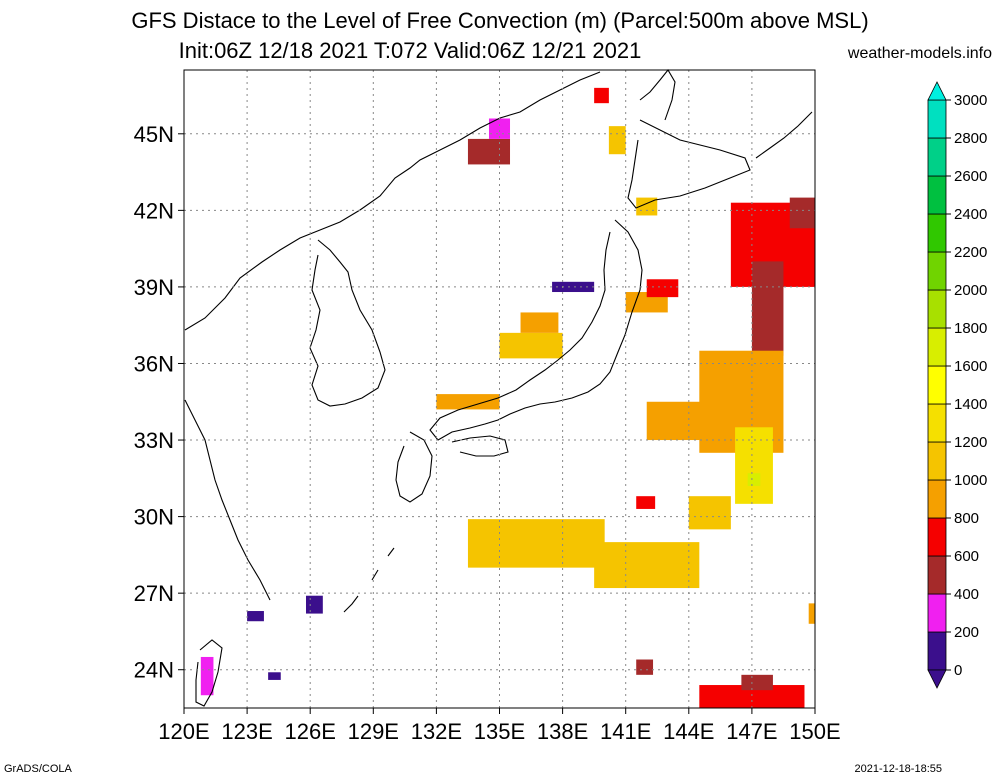 Image resolution: width=1000 pixels, height=779 pixels. I want to click on lon-tick-label: 150E, so click(814, 731).